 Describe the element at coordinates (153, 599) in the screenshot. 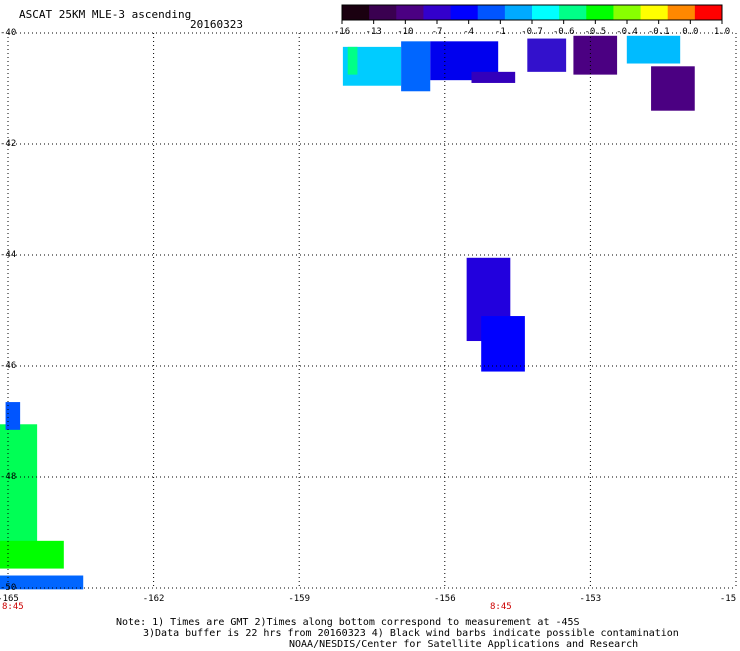

I see `x-tick-label: -162` at that location.